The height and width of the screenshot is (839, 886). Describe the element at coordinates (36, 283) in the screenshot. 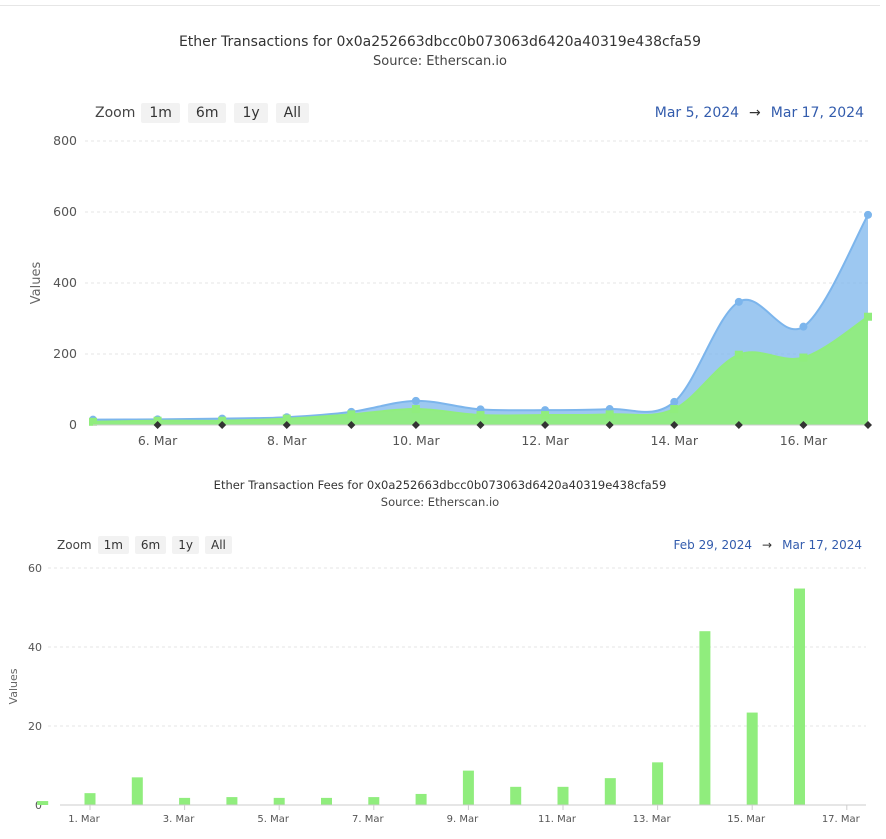

I see `chart1-y-axis-label: Values` at that location.